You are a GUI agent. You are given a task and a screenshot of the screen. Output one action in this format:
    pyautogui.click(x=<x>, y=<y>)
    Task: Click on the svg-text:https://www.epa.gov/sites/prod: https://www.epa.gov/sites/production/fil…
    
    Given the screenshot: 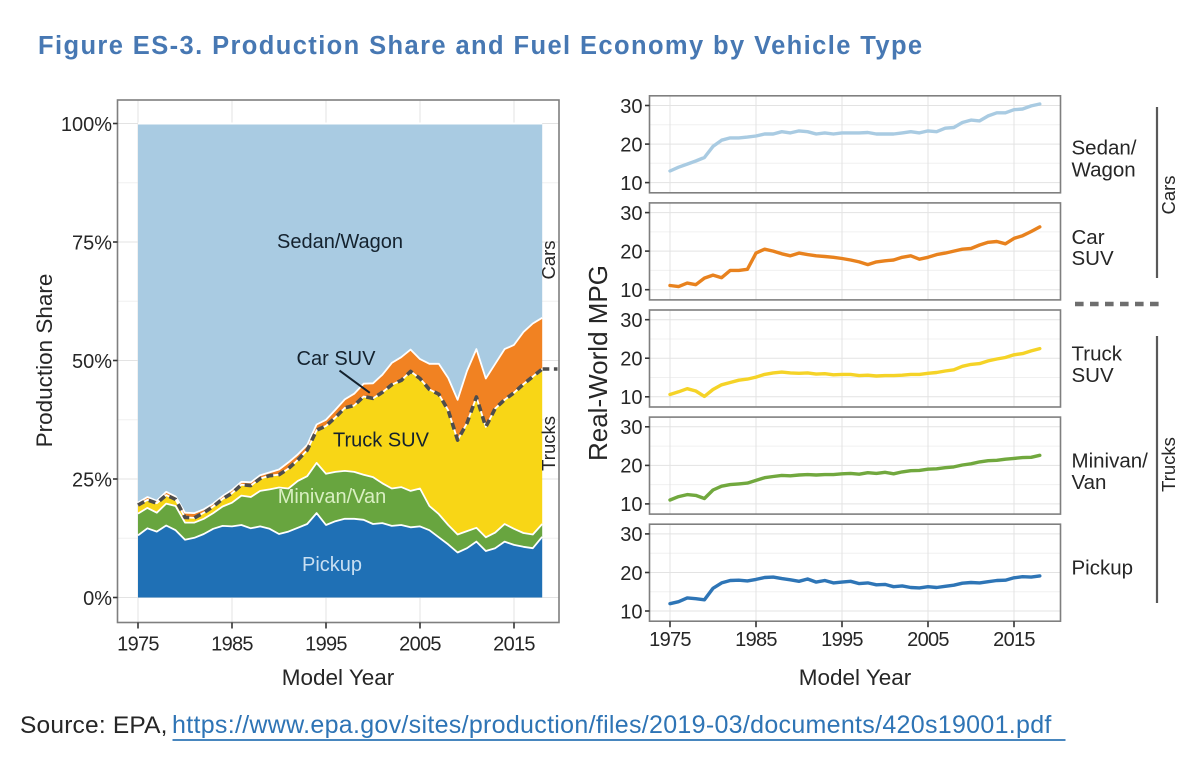 What is the action you would take?
    pyautogui.click(x=612, y=725)
    